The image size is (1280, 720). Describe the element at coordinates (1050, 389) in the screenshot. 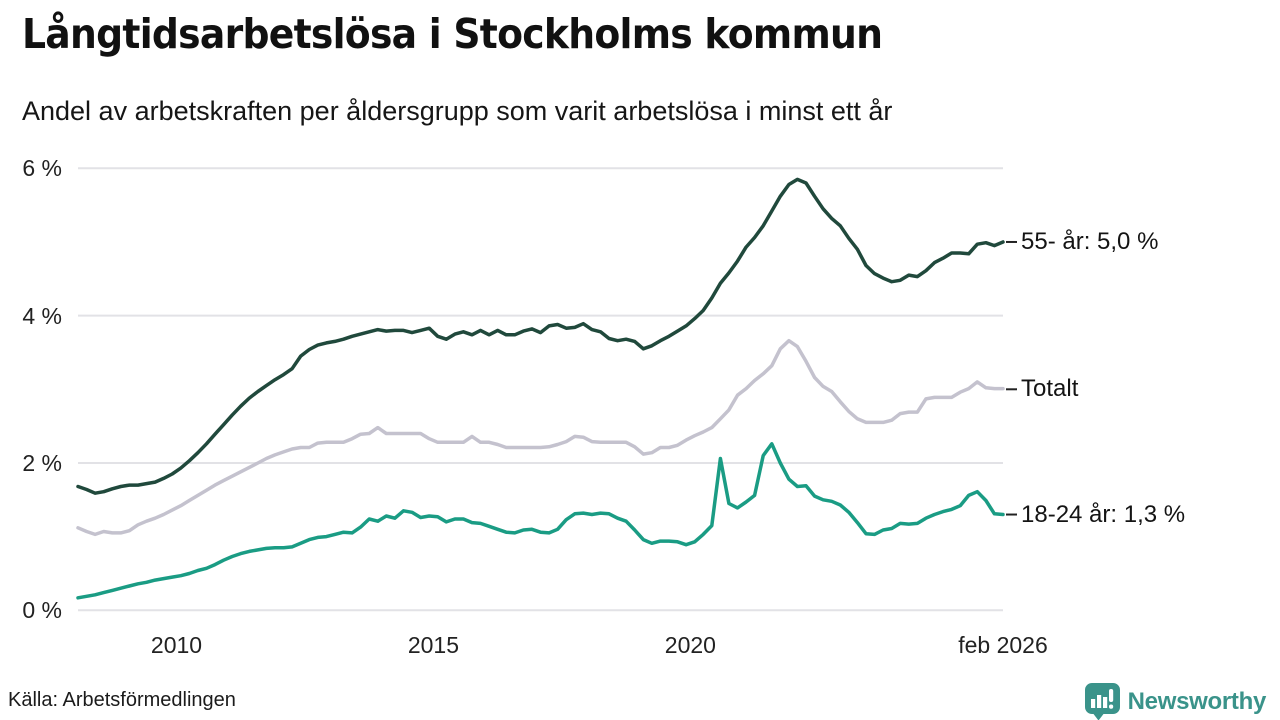

I see `series-end-label-Totalt: Totalt` at that location.